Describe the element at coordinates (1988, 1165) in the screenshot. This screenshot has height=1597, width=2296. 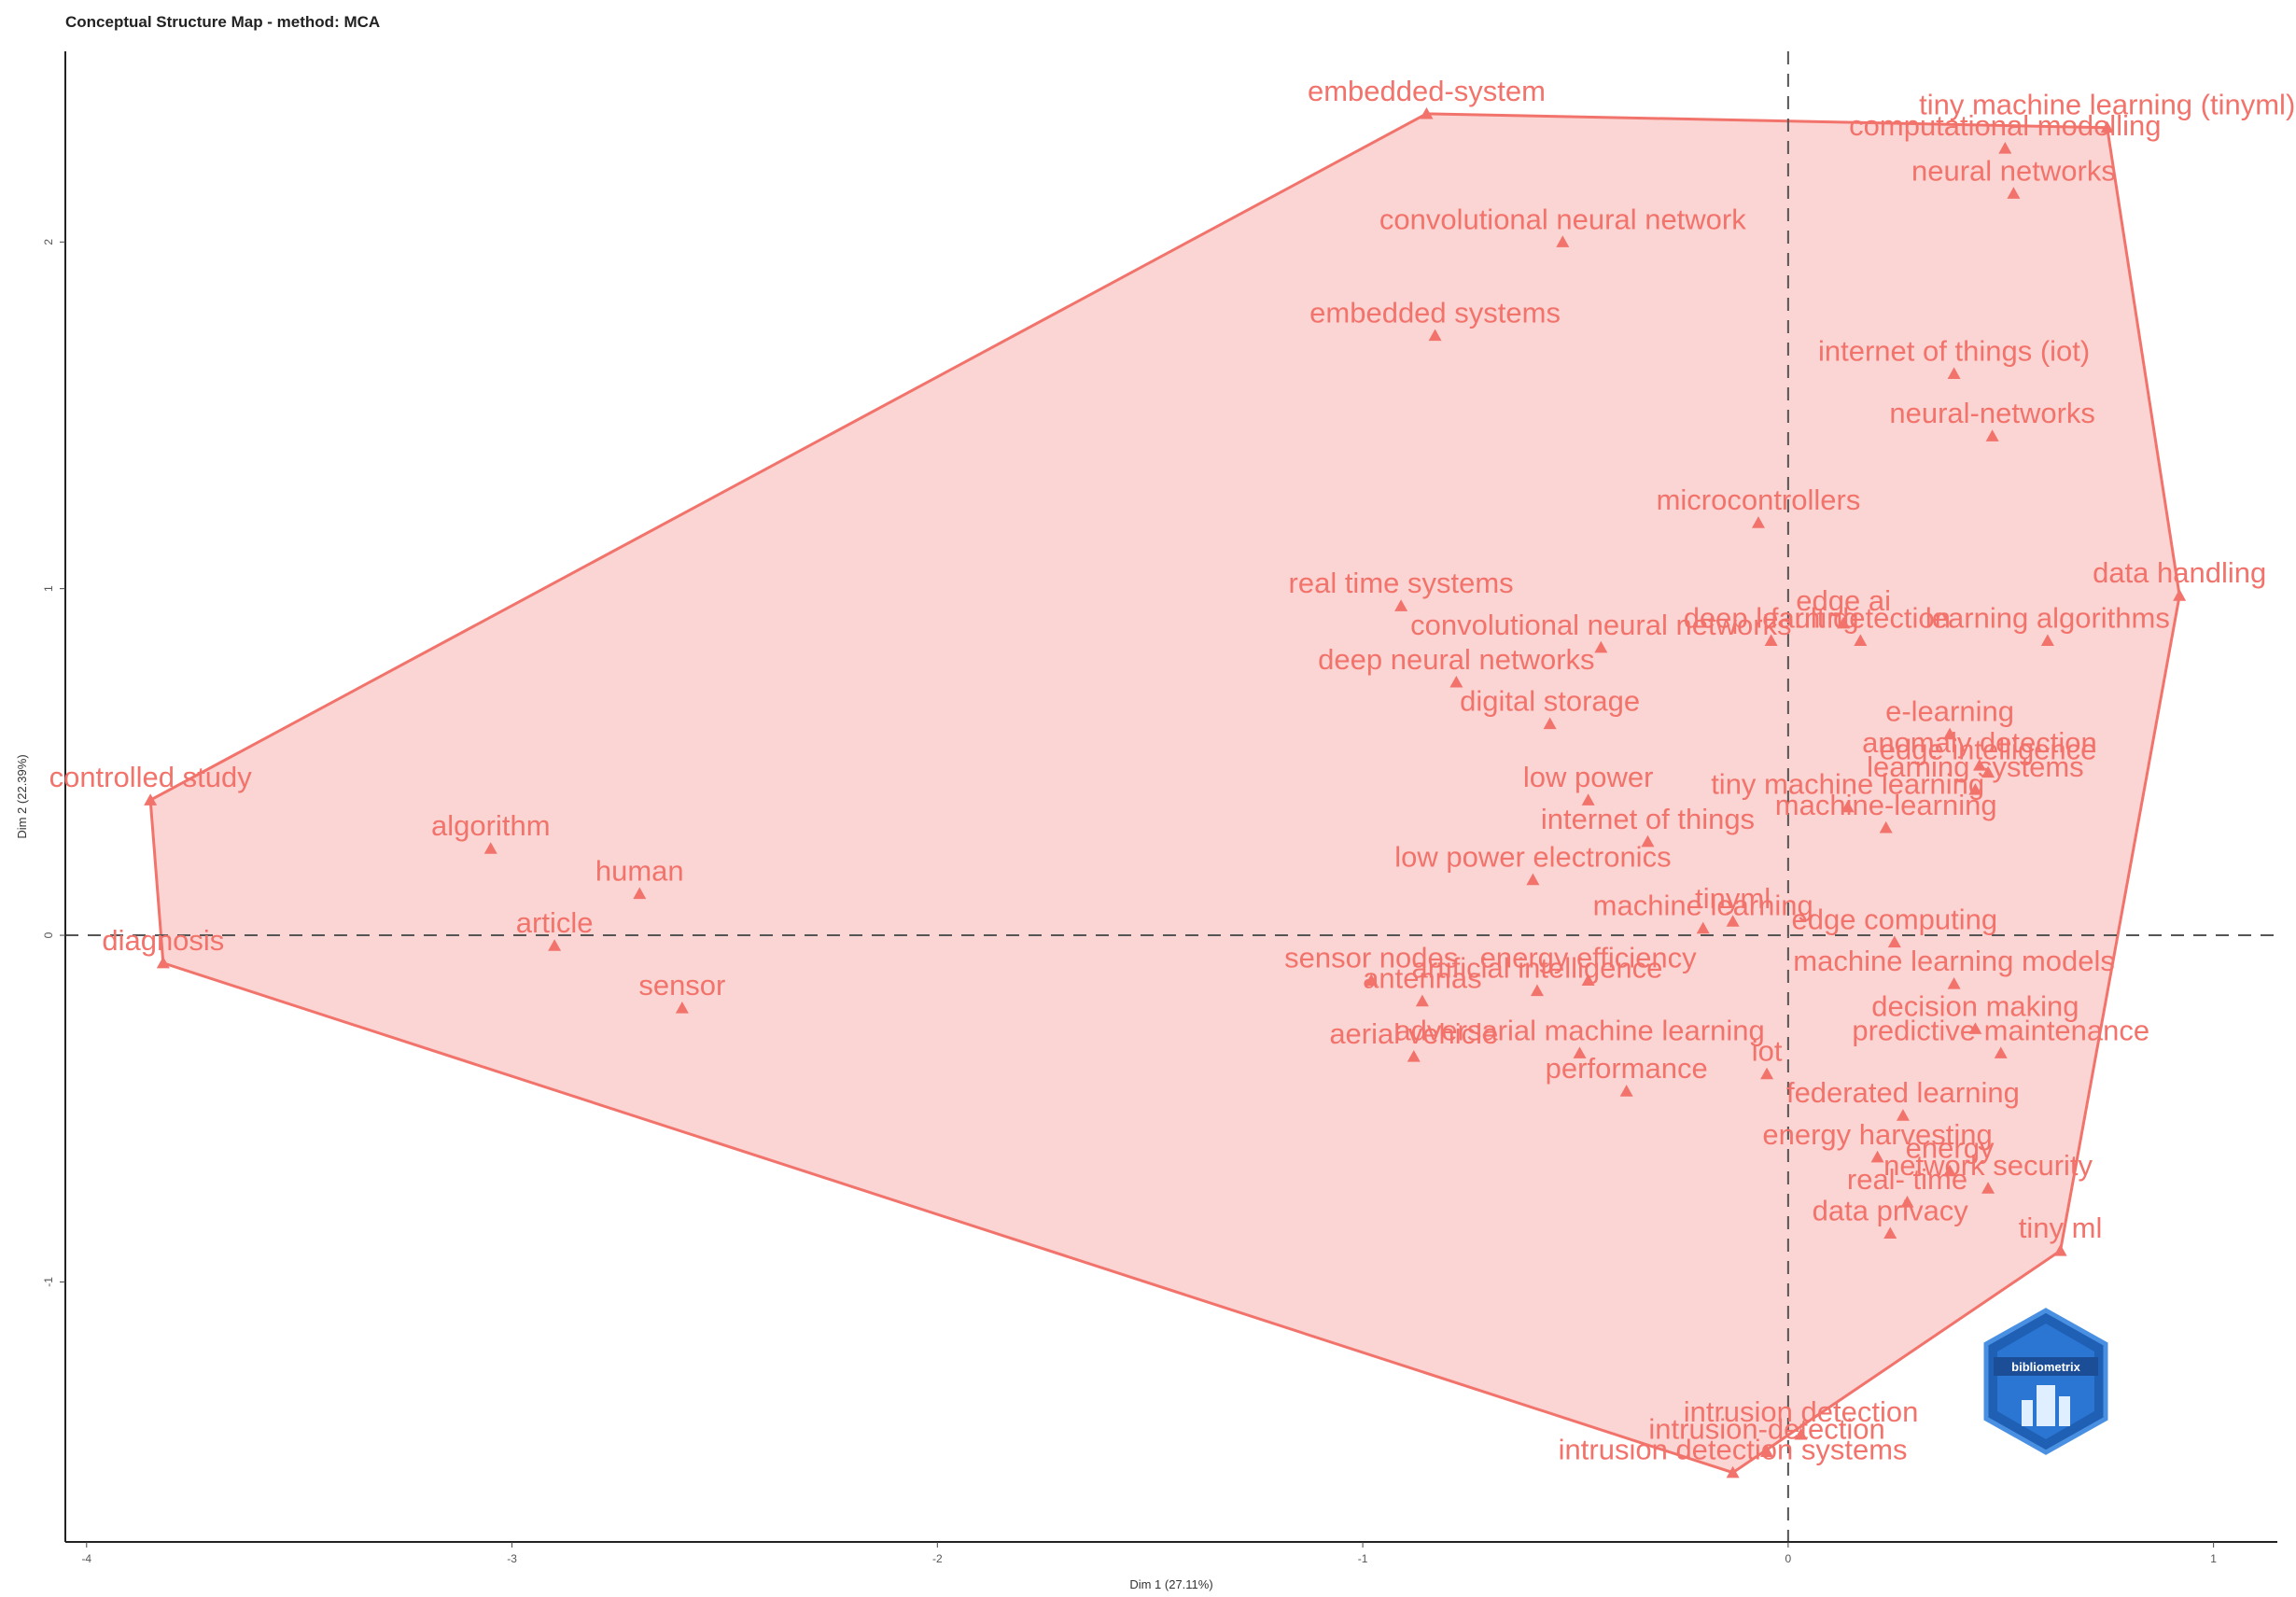
I see `point-label: network security` at that location.